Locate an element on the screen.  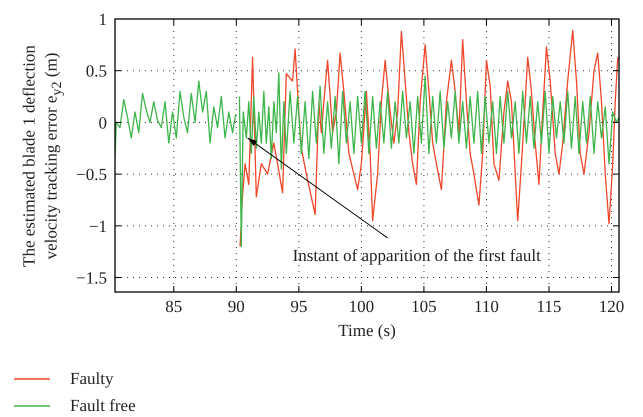
y-tick-label: −0.5 is located at coordinates (91, 174).